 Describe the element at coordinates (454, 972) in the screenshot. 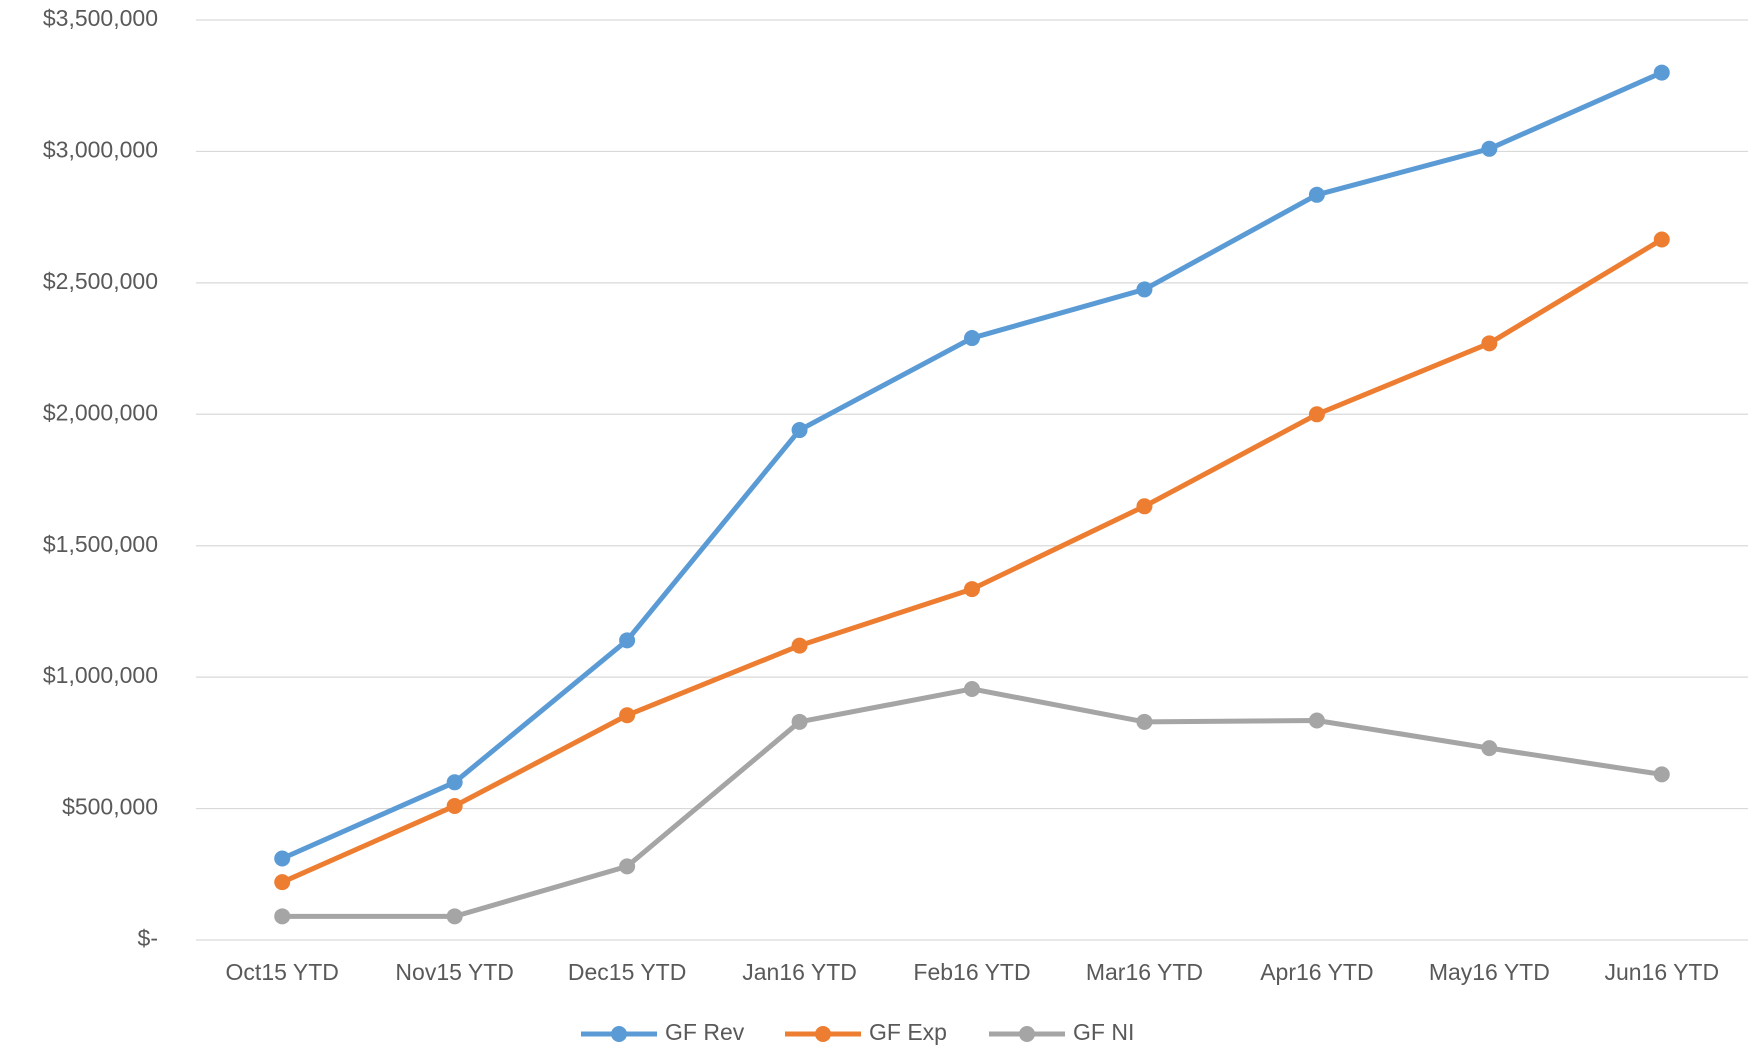

I see `x-tick-label: Nov15 YTD` at that location.